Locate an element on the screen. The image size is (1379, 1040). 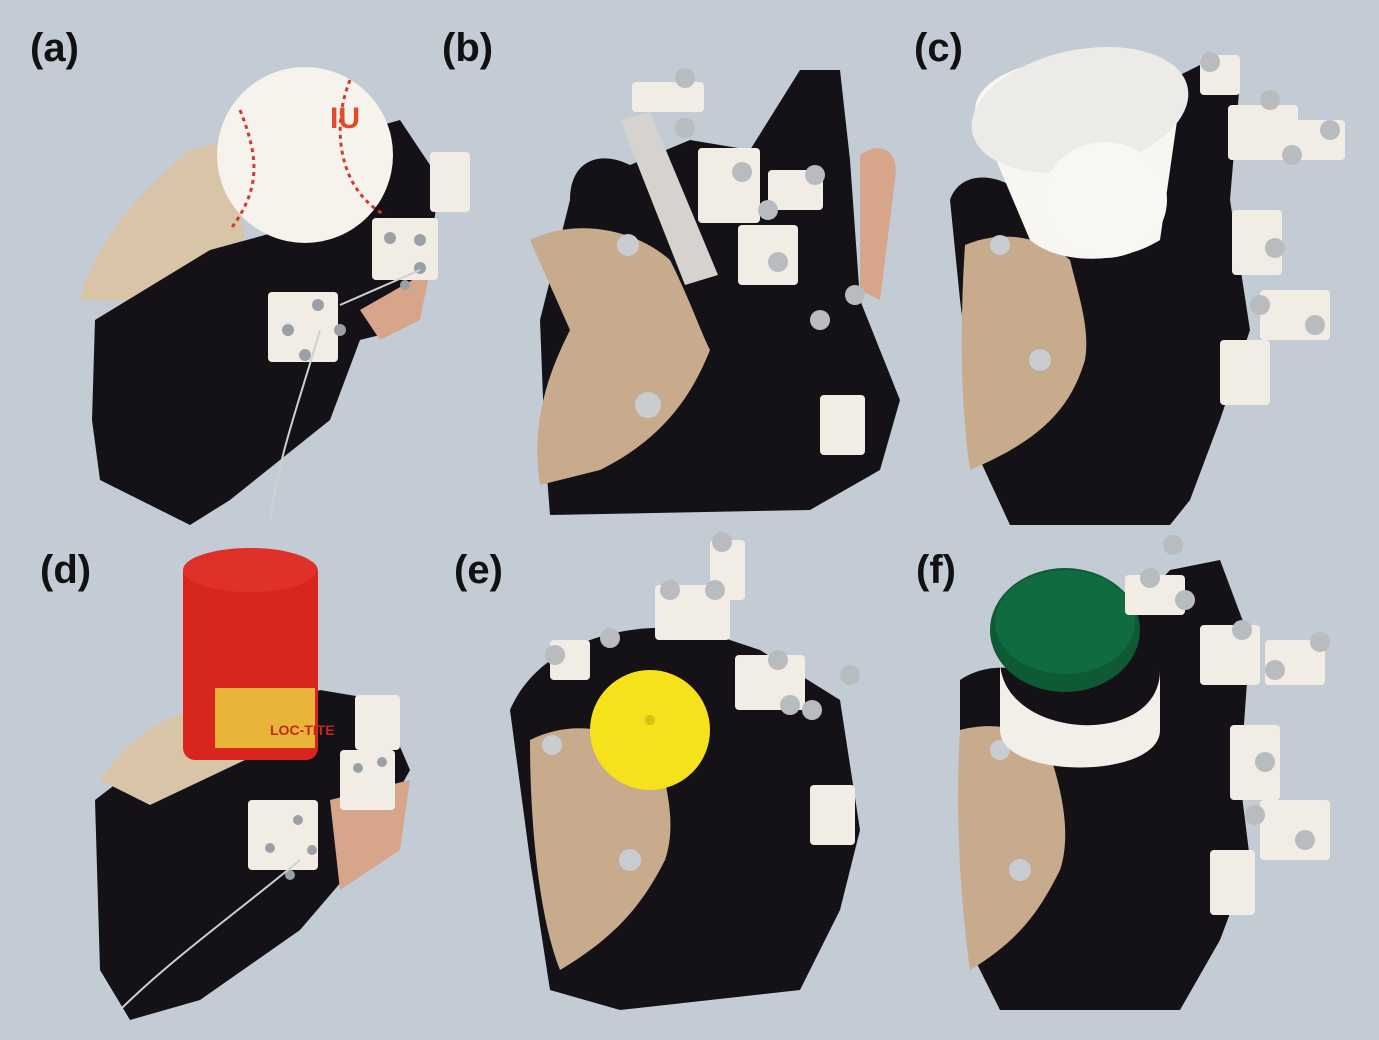
yellow-cap is located at coordinates (650, 730).